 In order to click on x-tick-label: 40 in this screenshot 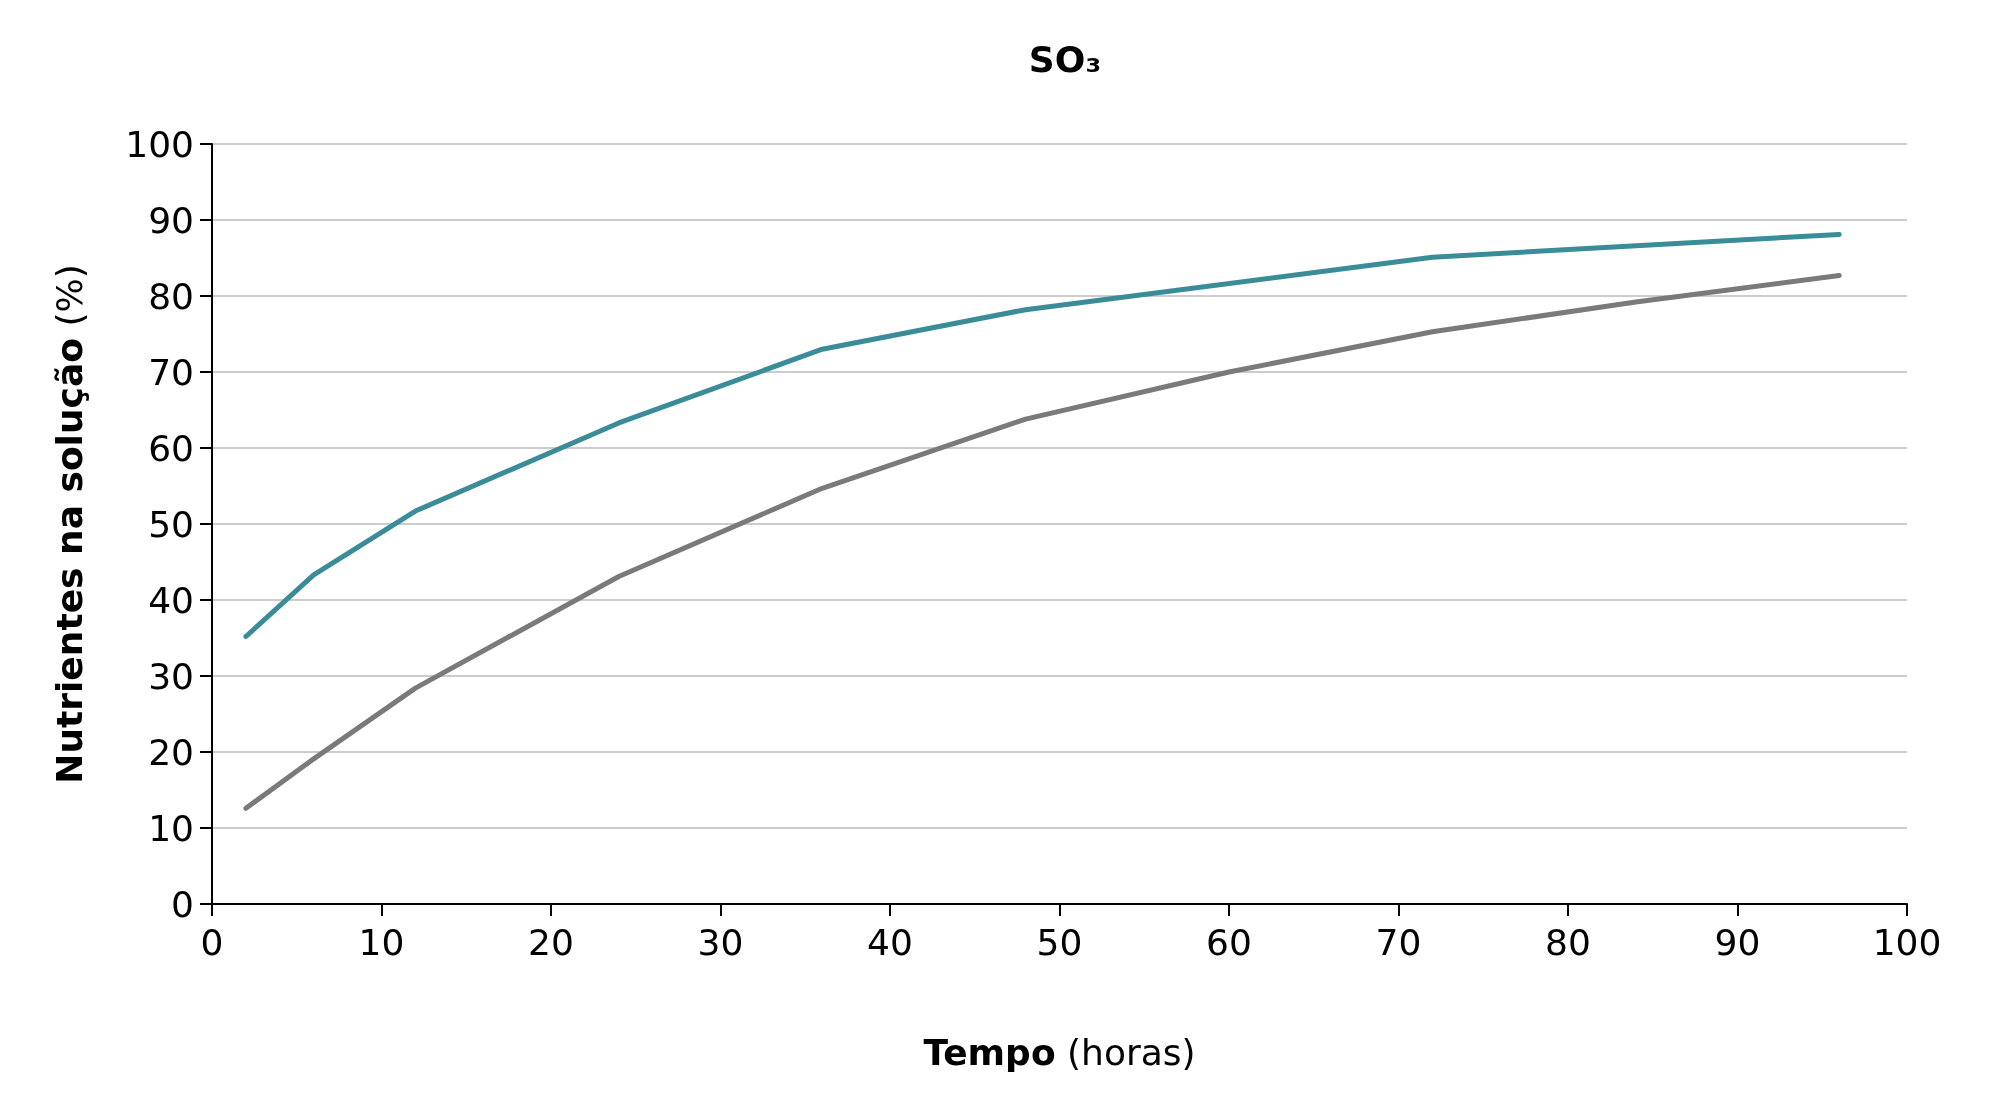, I will do `click(890, 942)`.